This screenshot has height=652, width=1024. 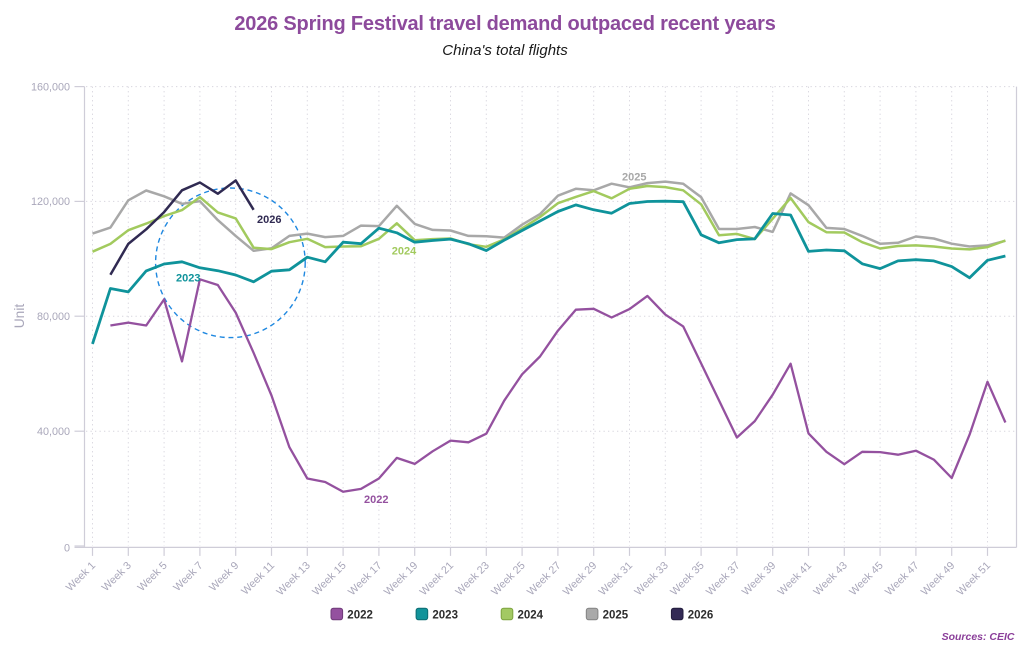 I want to click on svg-text: Sources: CEIC, so click(x=978, y=637).